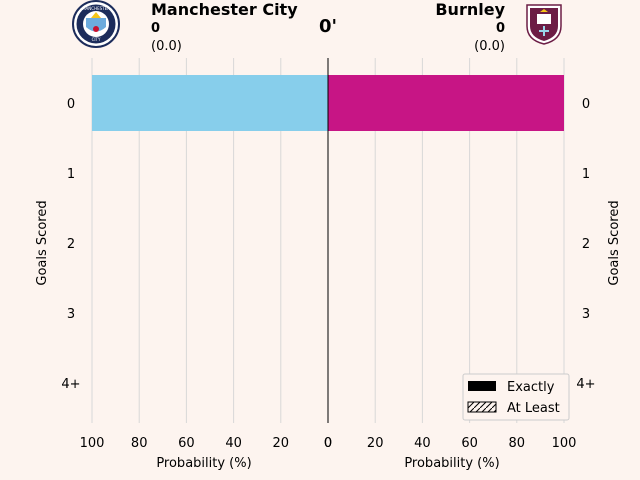  I want to click on home-bar-exactly, so click(210, 103).